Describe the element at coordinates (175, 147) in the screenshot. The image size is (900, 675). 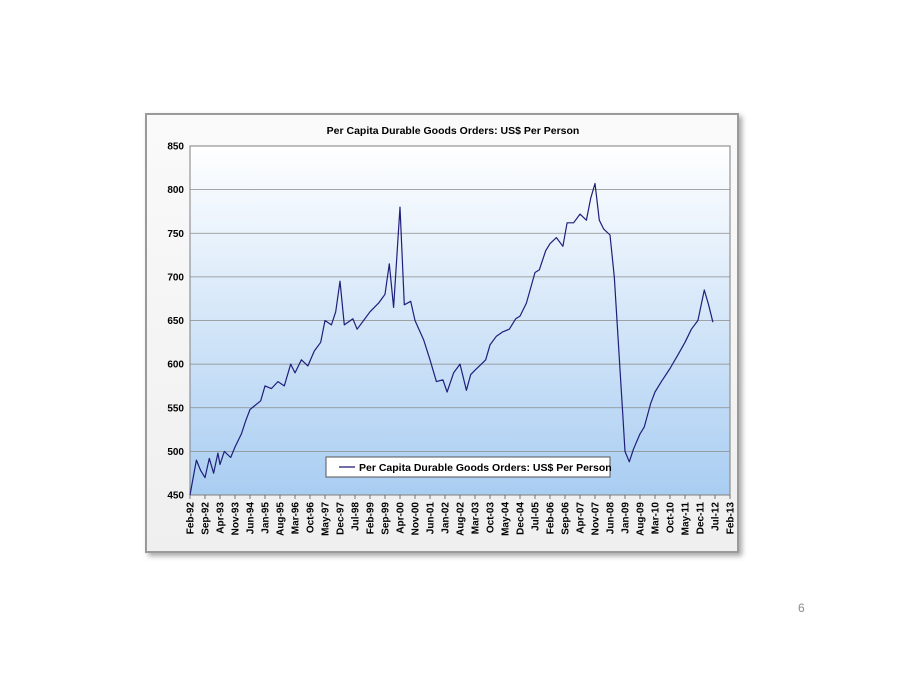
I see `y-tick-label: 850` at that location.